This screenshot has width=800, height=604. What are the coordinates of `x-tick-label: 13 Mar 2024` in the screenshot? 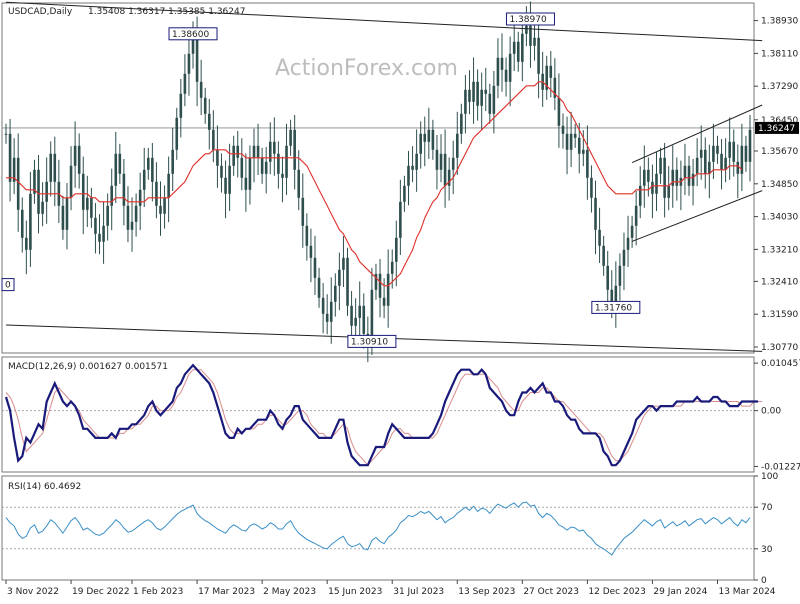 It's located at (746, 592).